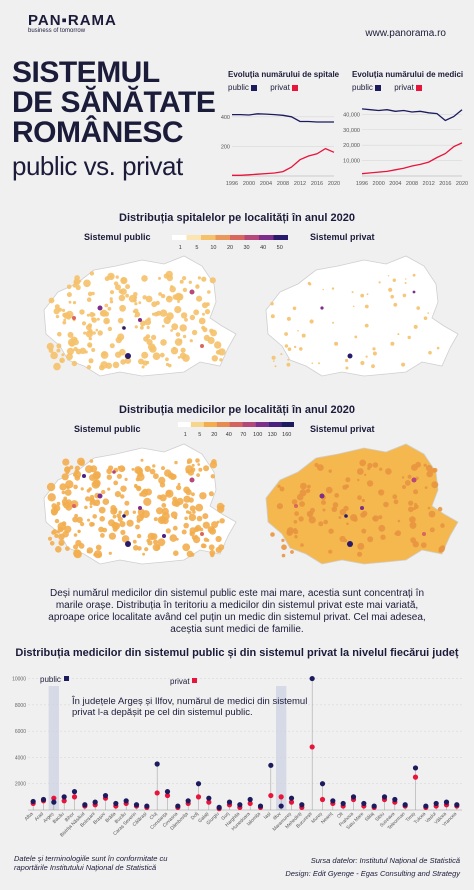  What do you see at coordinates (238, 87) in the screenshot?
I see `legend-public-label: public` at bounding box center [238, 87].